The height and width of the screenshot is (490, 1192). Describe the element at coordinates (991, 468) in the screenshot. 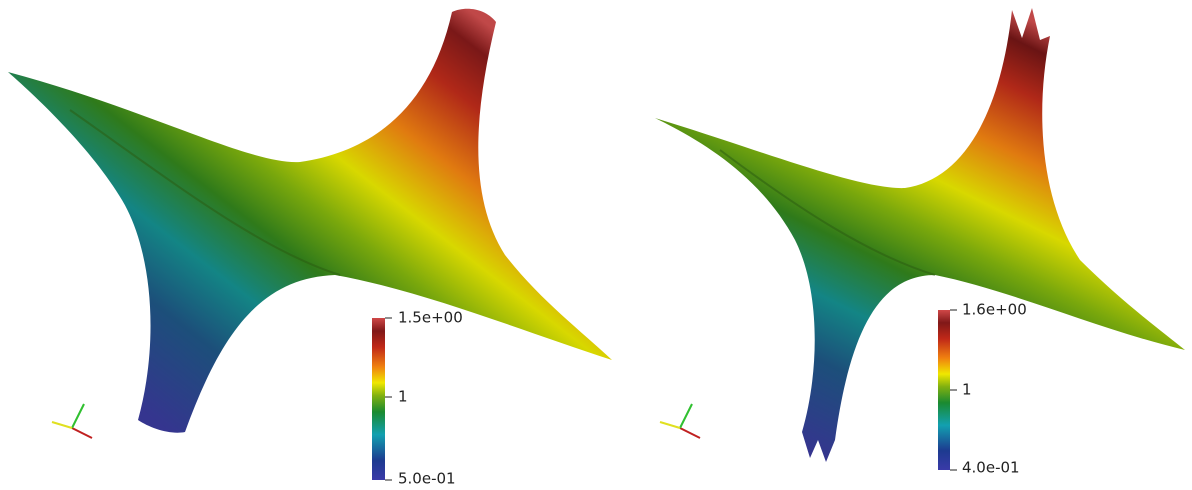

I see `colorbar-min: 4.0e-01` at that location.